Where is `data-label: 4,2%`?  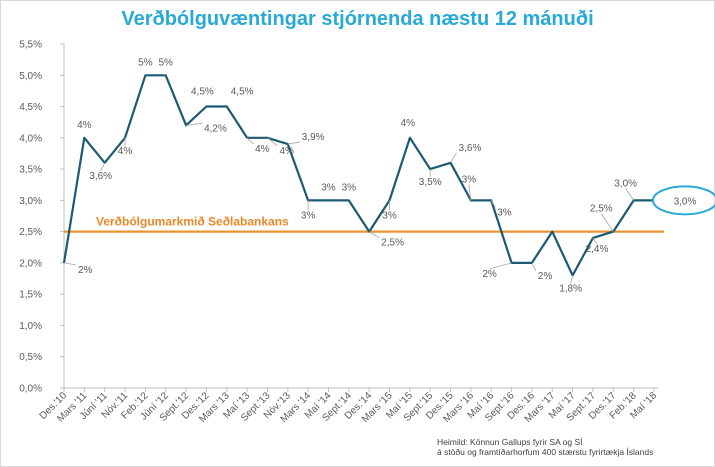 data-label: 4,2% is located at coordinates (215, 128).